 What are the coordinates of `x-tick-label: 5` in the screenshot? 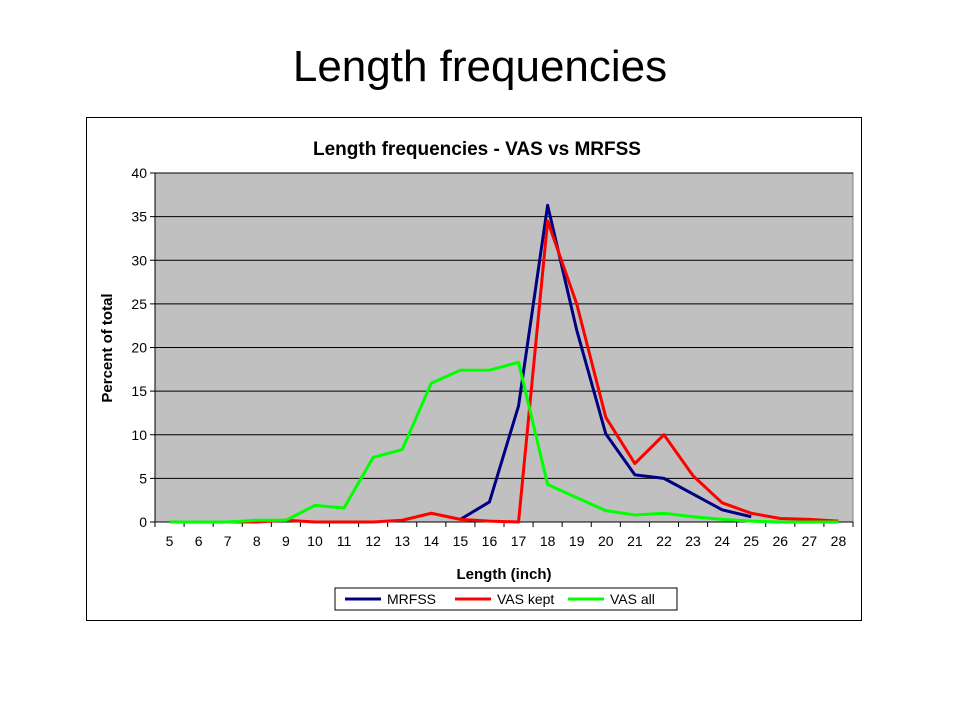 It's located at (170, 541).